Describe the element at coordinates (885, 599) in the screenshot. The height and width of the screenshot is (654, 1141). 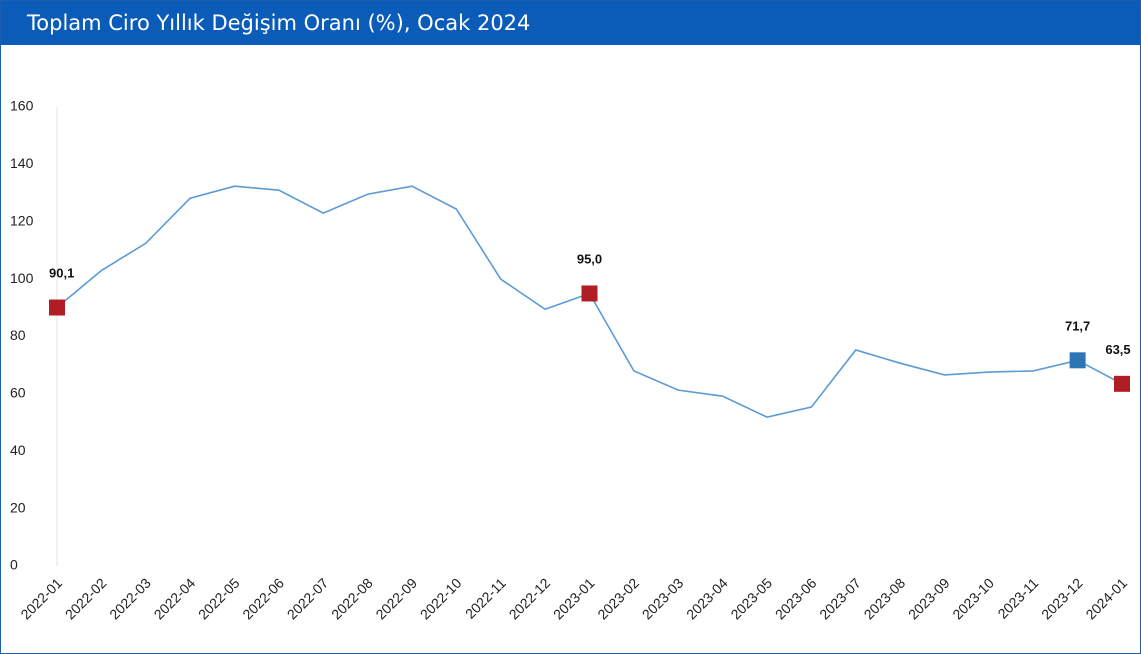
I see `x-tick-label: 2023-08` at that location.